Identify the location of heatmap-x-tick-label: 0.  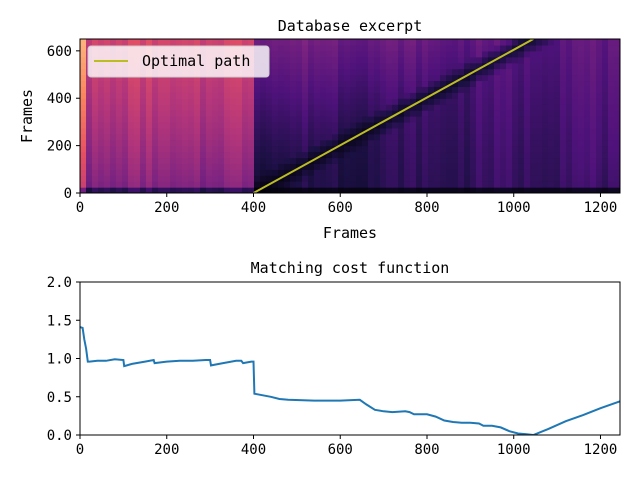
(80, 208).